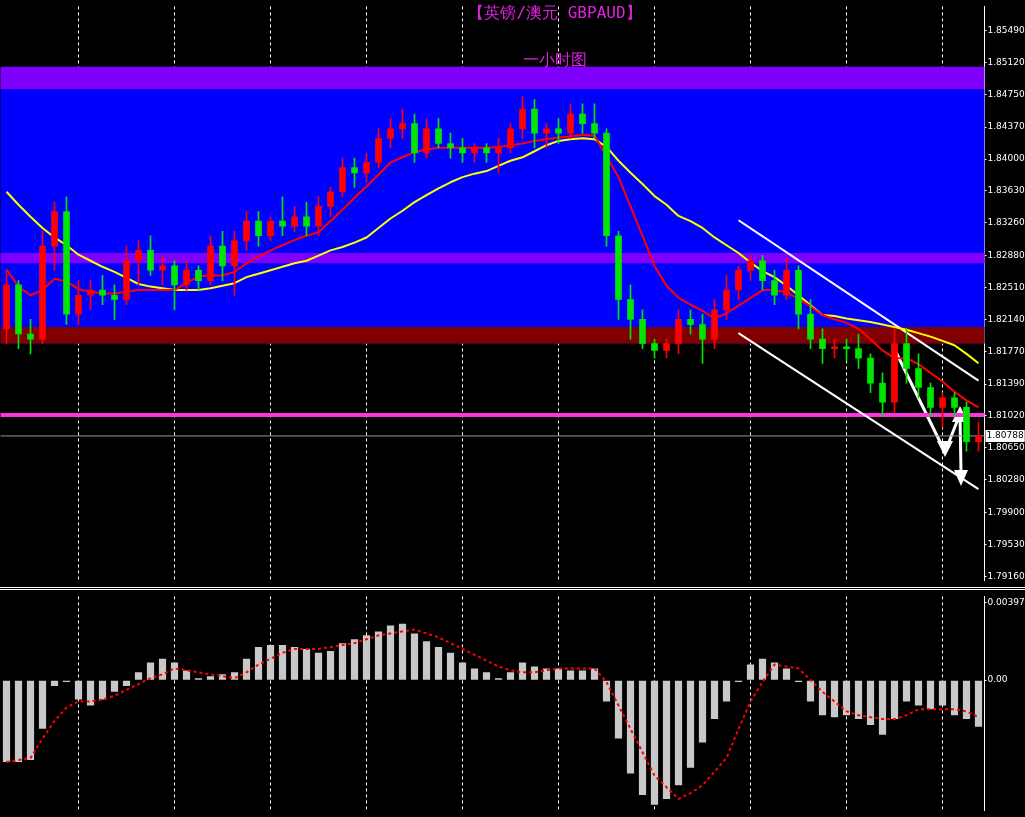 This screenshot has width=1025, height=817. I want to click on y-tick-label: 1.82510, so click(1006, 286).